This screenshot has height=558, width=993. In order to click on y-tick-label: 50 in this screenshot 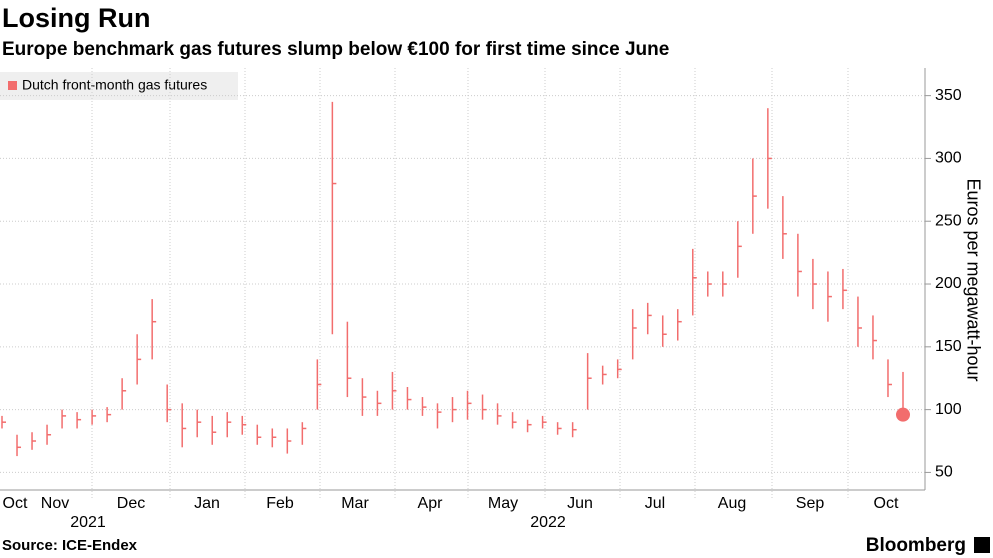, I will do `click(944, 472)`.